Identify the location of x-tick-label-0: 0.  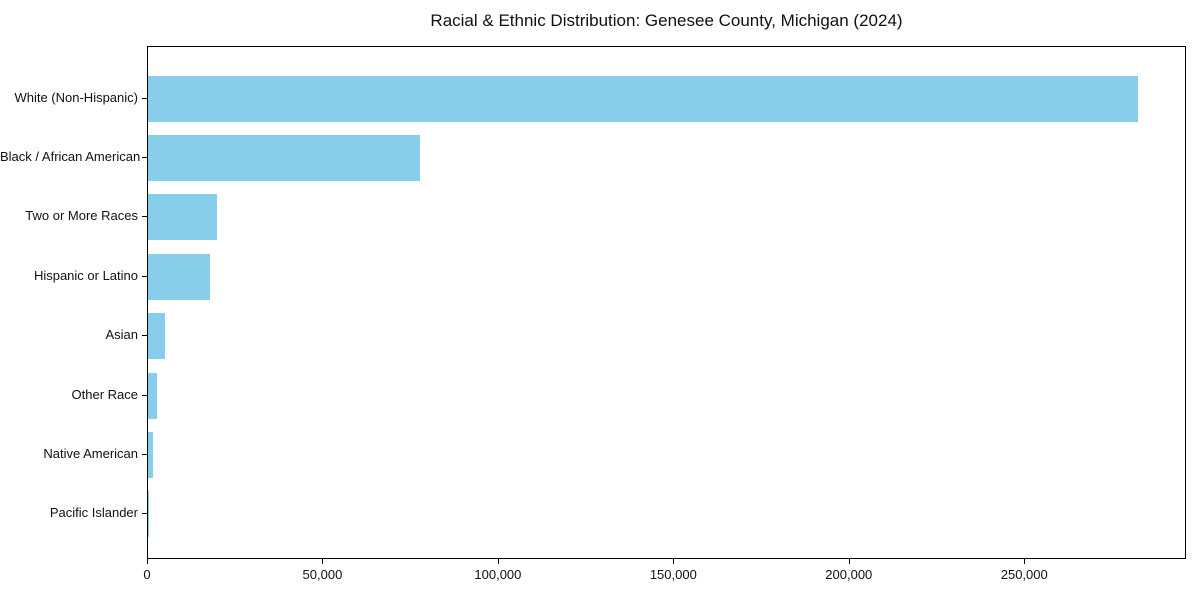
(147, 574).